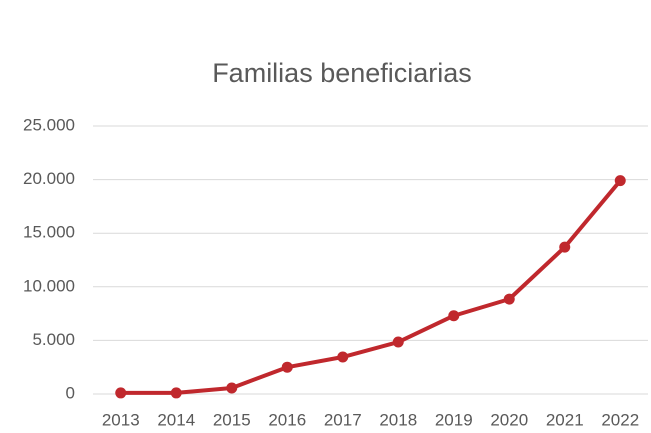  I want to click on y-tick-label: 10.000, so click(49, 285).